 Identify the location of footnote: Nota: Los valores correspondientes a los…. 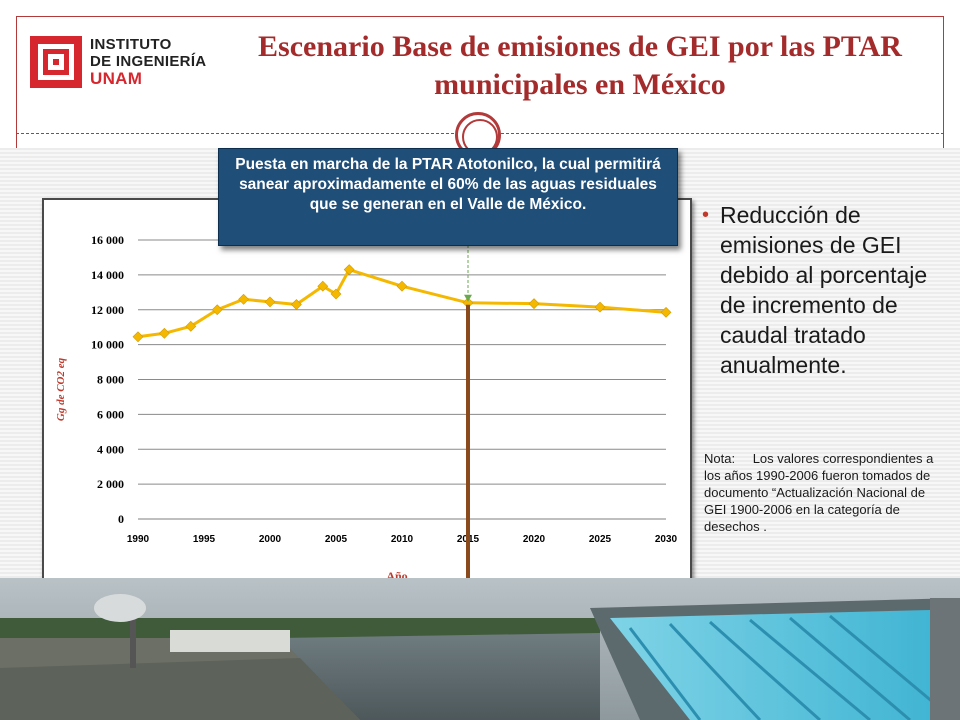
(823, 492).